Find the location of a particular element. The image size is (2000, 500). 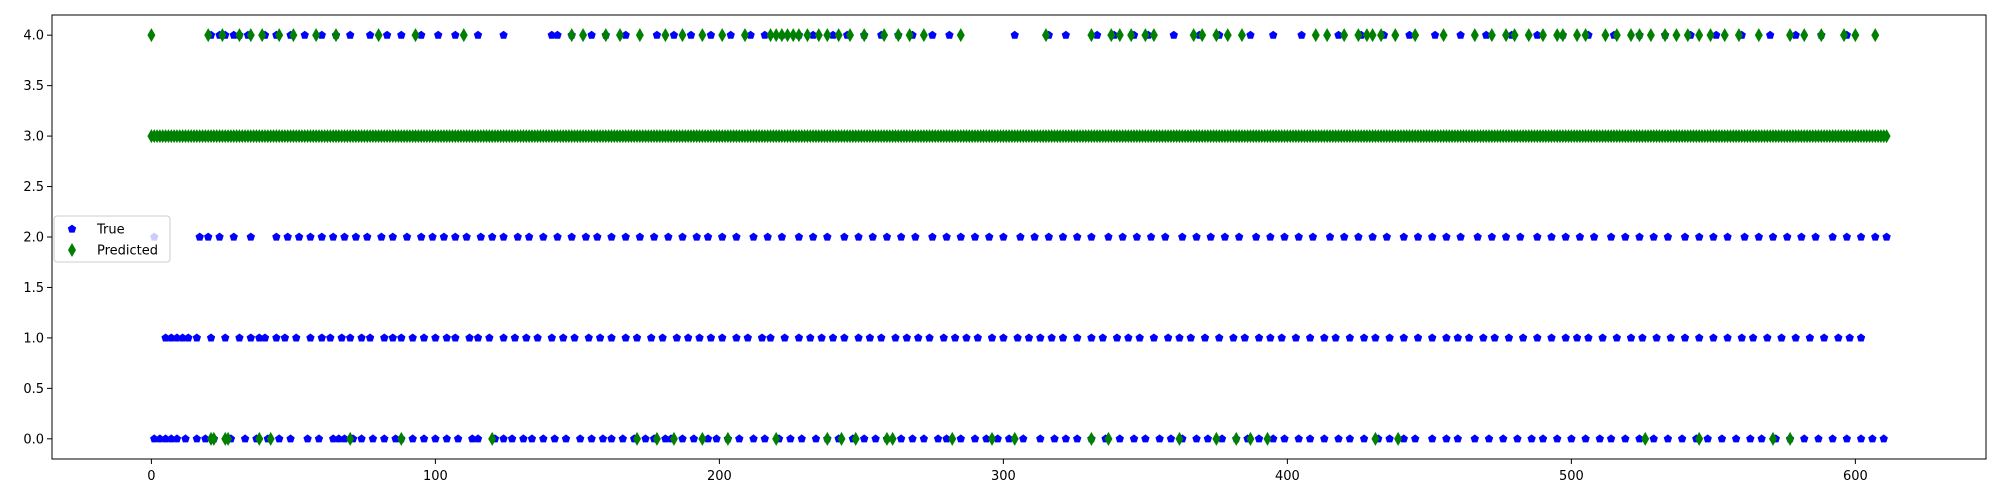

x-tick-label: 400 is located at coordinates (1287, 476).